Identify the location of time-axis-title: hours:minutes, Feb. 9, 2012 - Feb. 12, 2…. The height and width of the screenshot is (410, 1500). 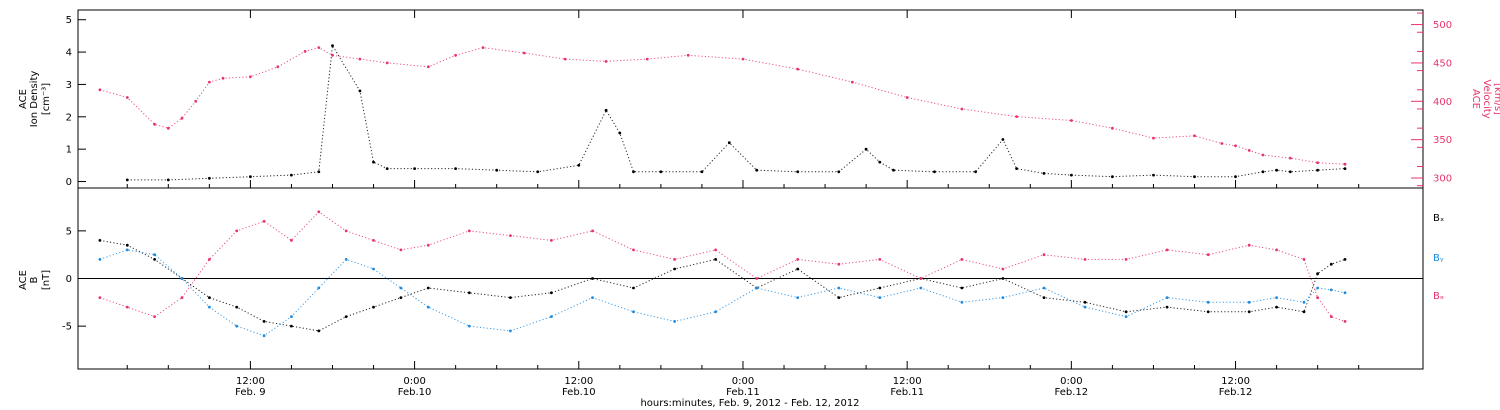
(749, 403).